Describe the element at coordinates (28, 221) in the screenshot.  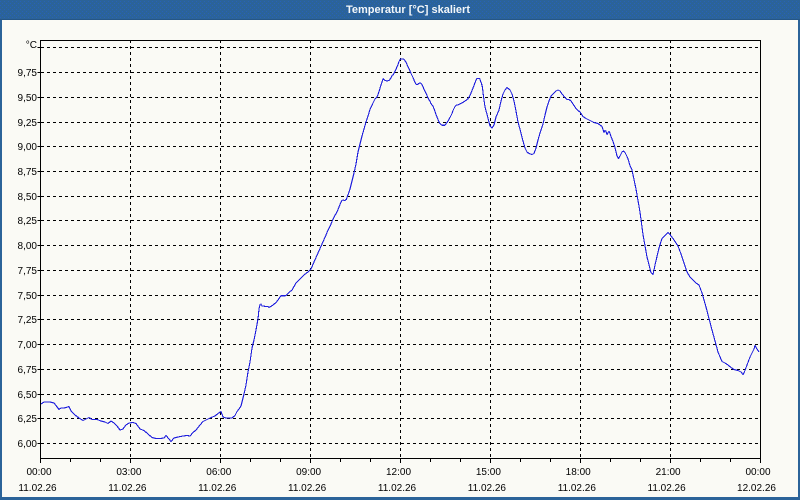
I see `svg-text: 8,25` at that location.